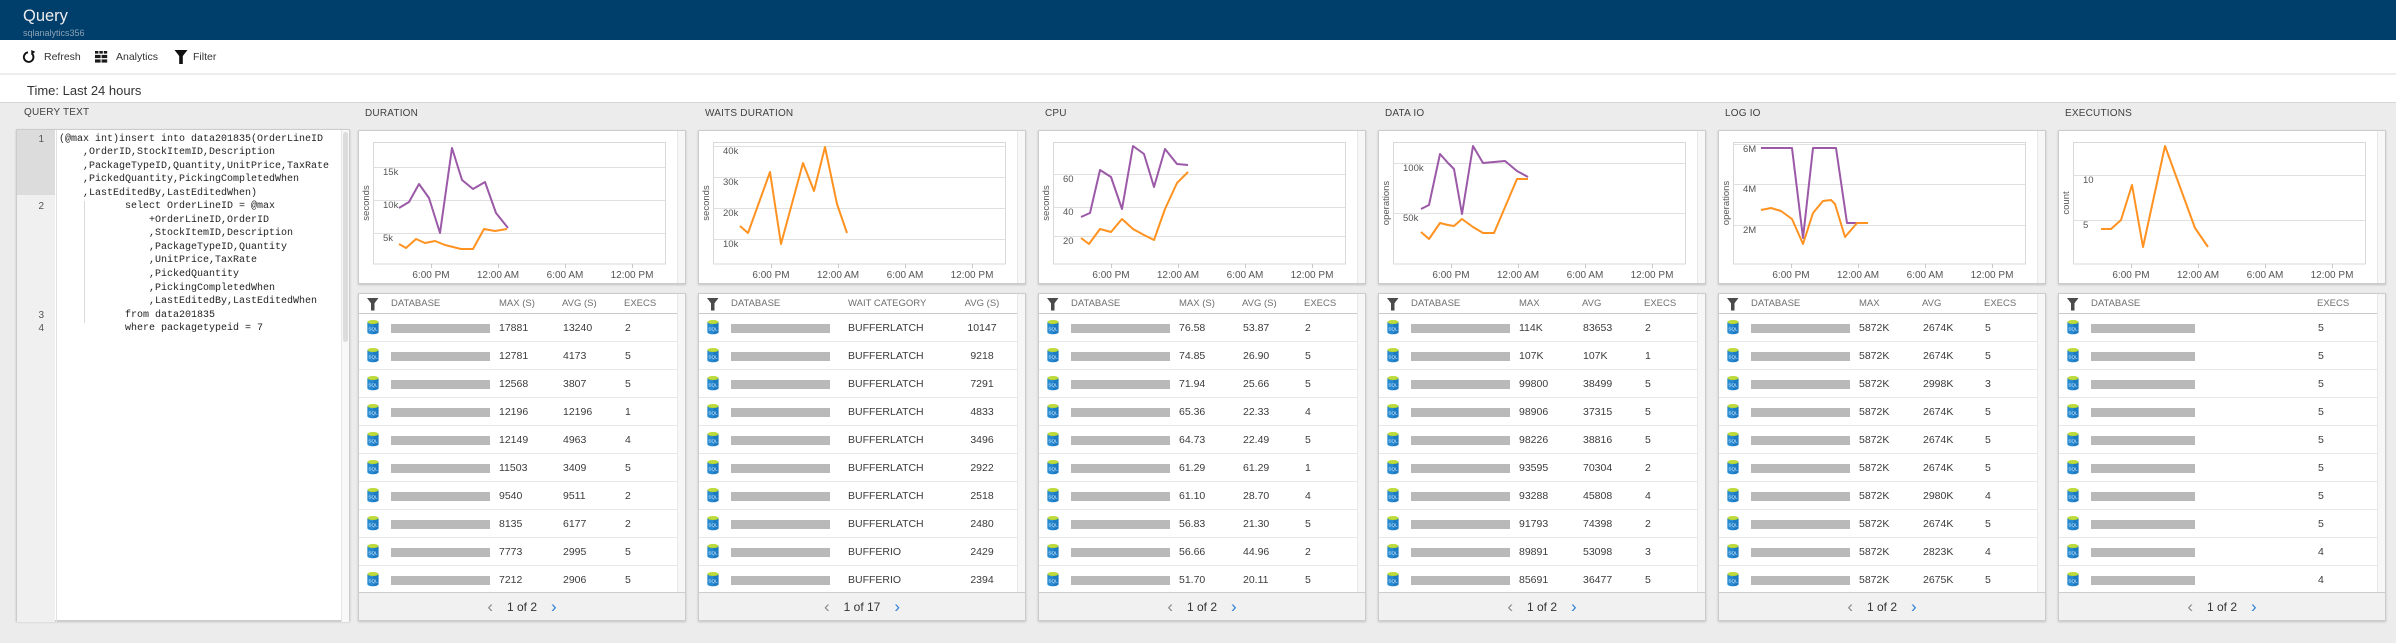  I want to click on svg-text: 15k, so click(391, 172).